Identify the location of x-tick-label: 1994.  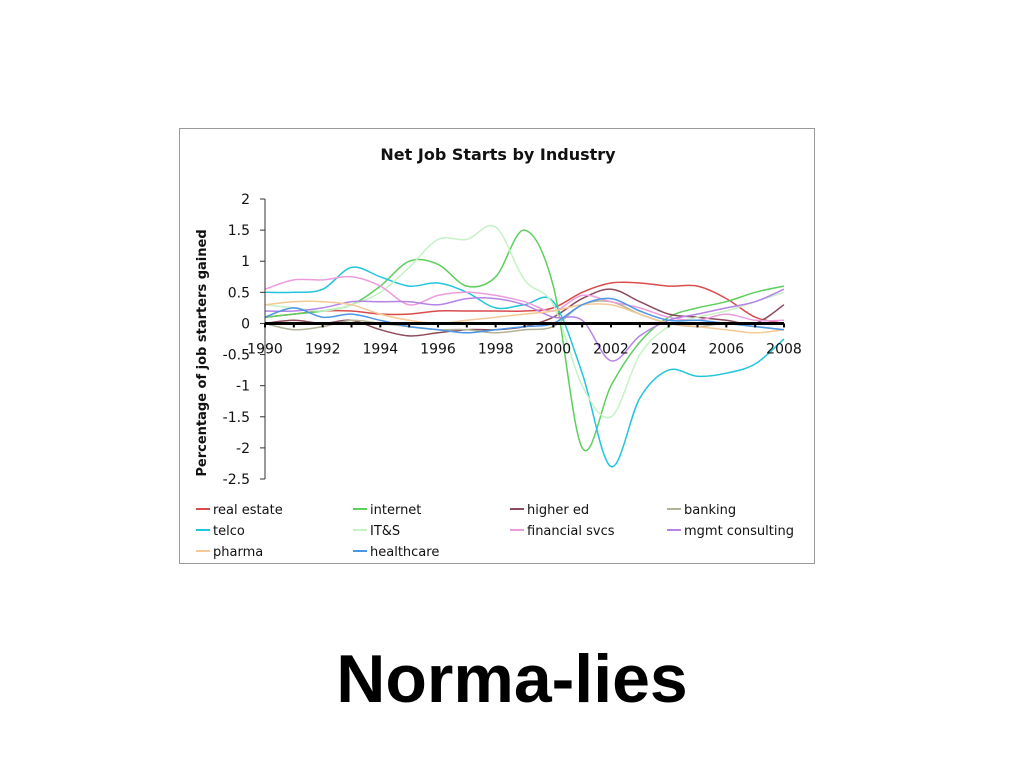
(381, 349).